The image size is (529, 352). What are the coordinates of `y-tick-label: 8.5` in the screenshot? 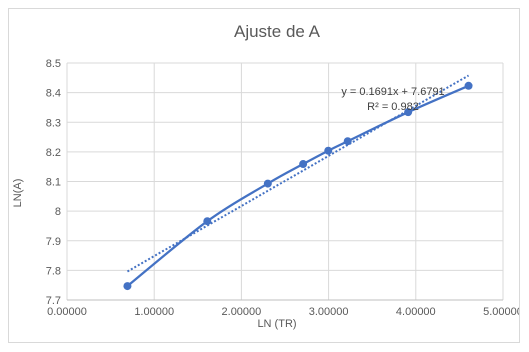 It's located at (53, 64).